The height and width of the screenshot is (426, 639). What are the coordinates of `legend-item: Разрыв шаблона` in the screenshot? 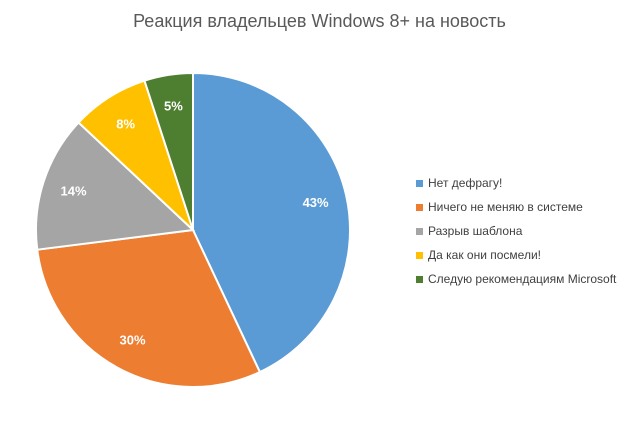 It's located at (516, 231).